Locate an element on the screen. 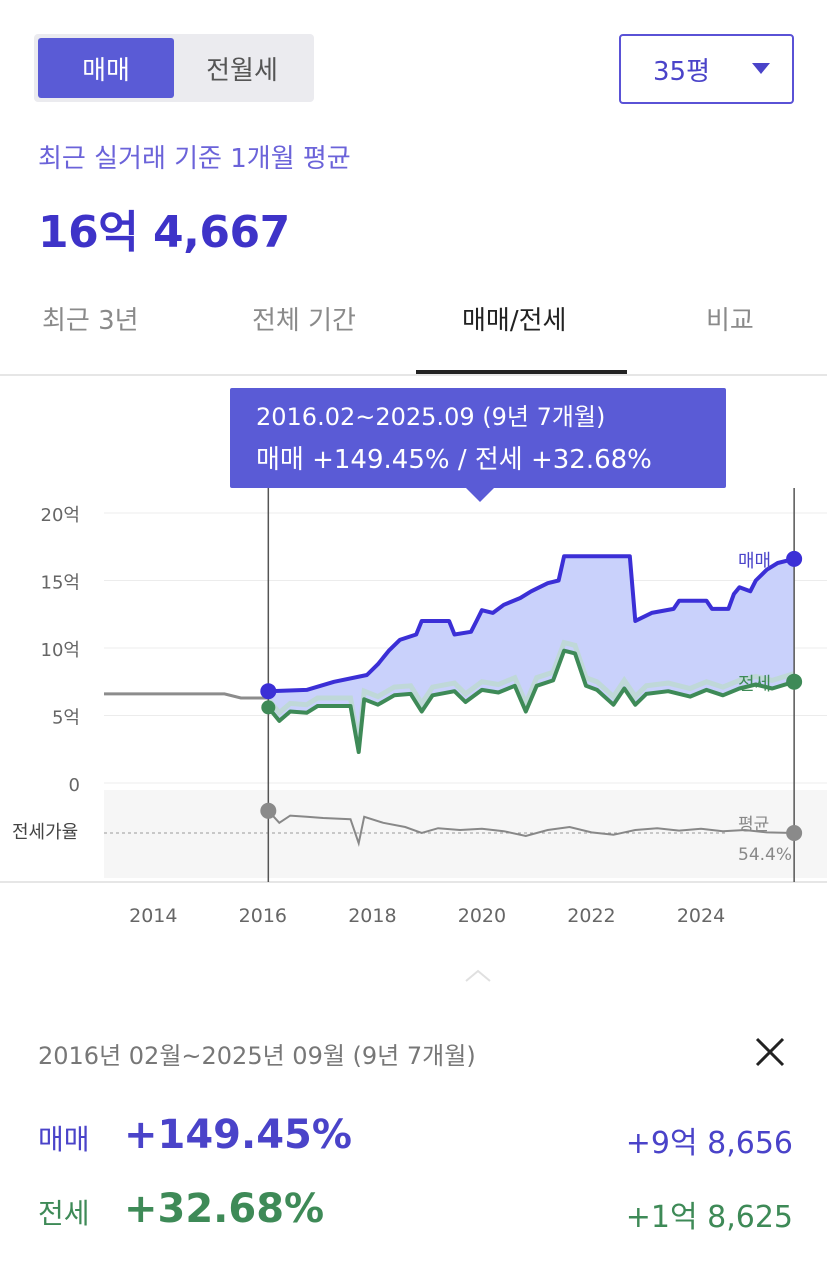  ratio-start-point is located at coordinates (268, 810).